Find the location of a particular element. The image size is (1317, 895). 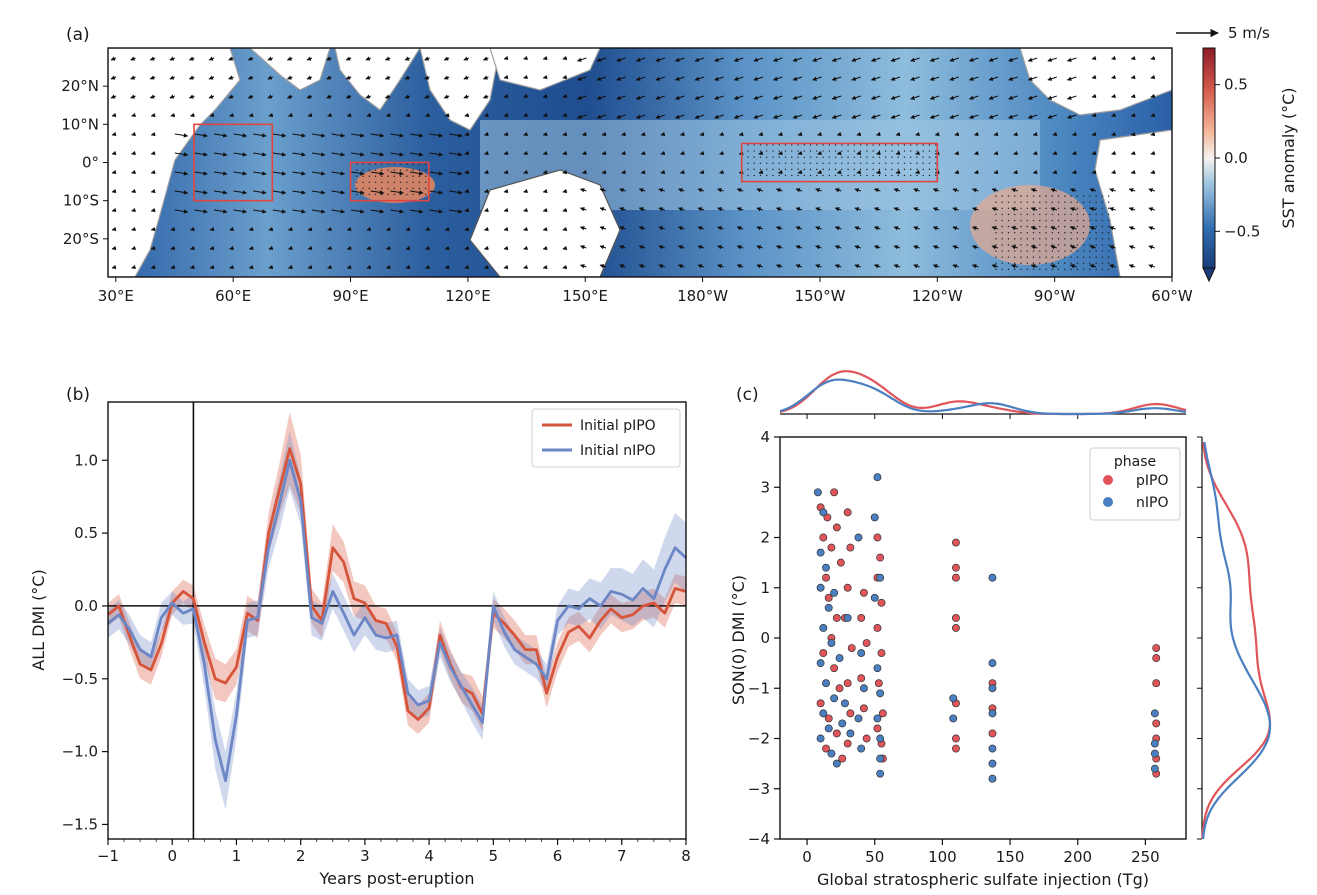

panel-b-x-label: Years post-eruption is located at coordinates (397, 878).